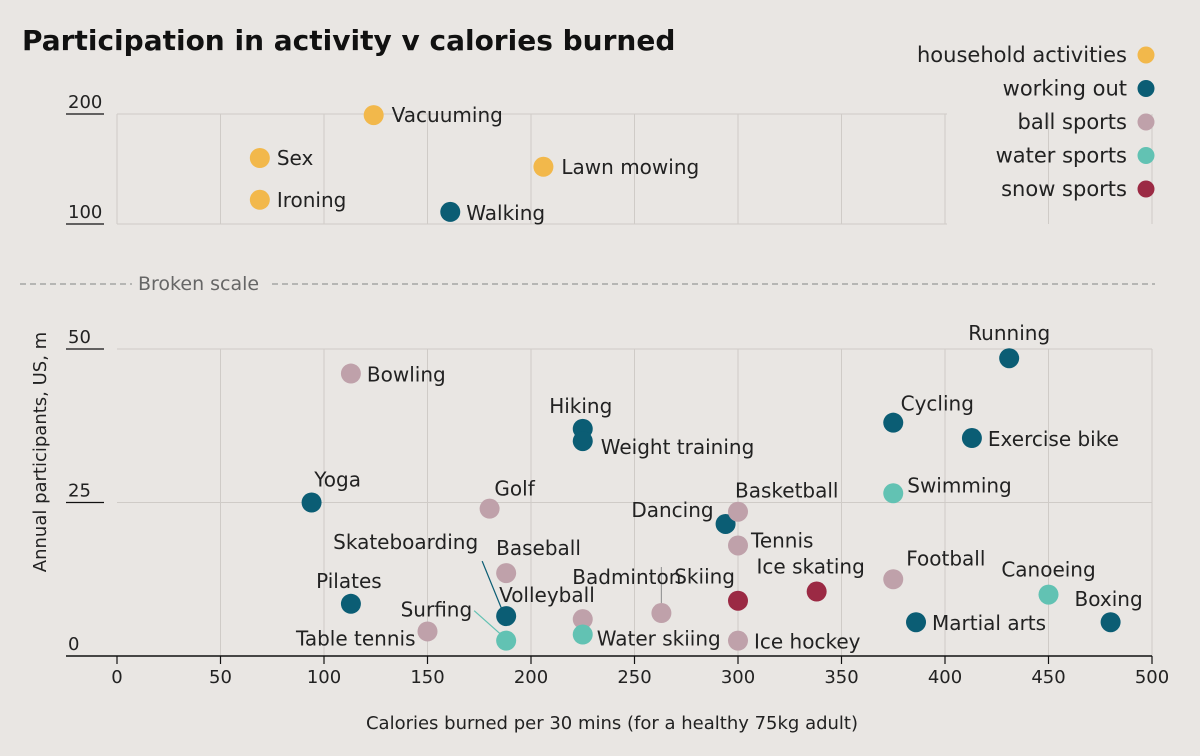 The height and width of the screenshot is (756, 1200). What do you see at coordinates (811, 567) in the screenshot?
I see `label-ice-skating: Ice skating` at bounding box center [811, 567].